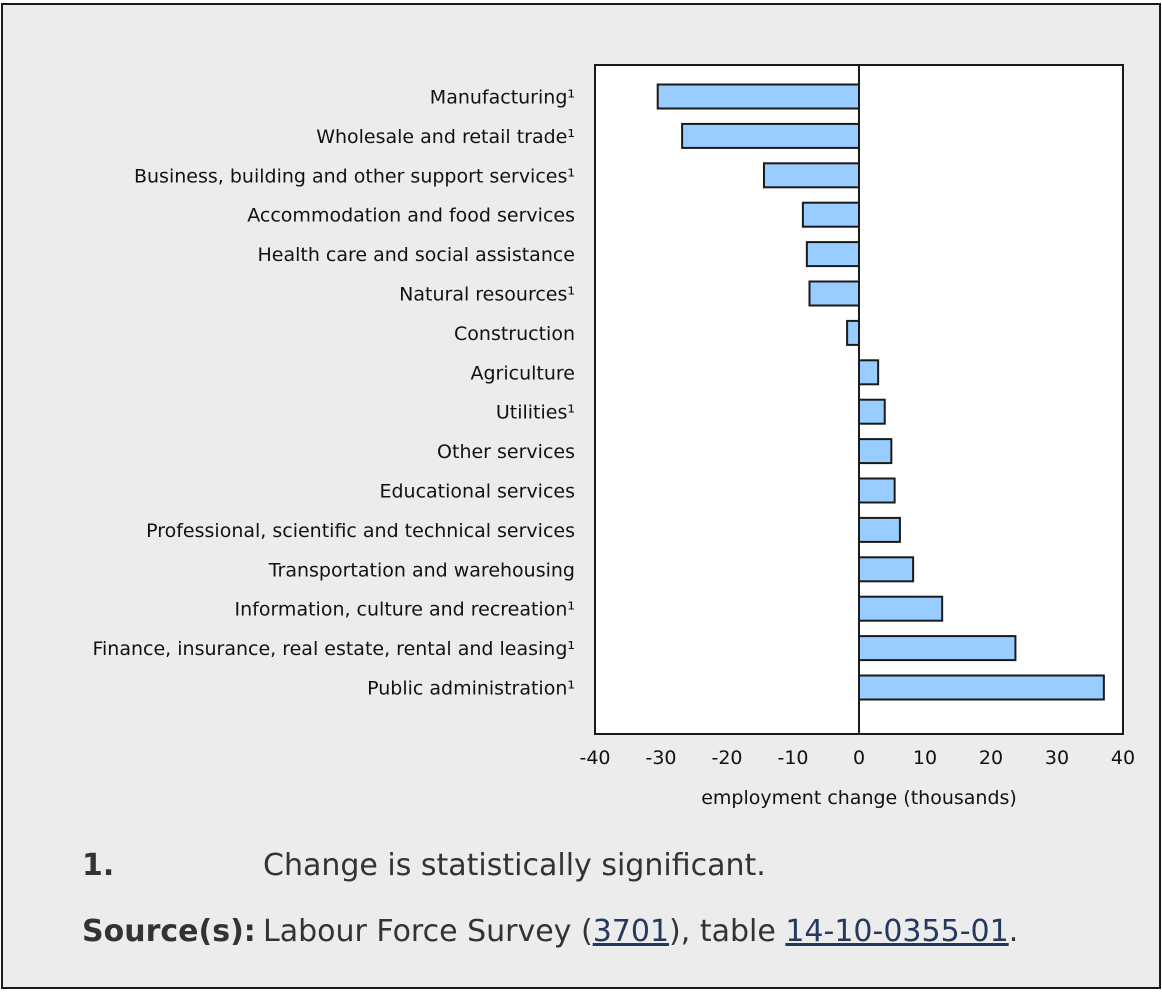 This screenshot has height=992, width=1162. Describe the element at coordinates (726, 758) in the screenshot. I see `x-tick-label: -20` at that location.